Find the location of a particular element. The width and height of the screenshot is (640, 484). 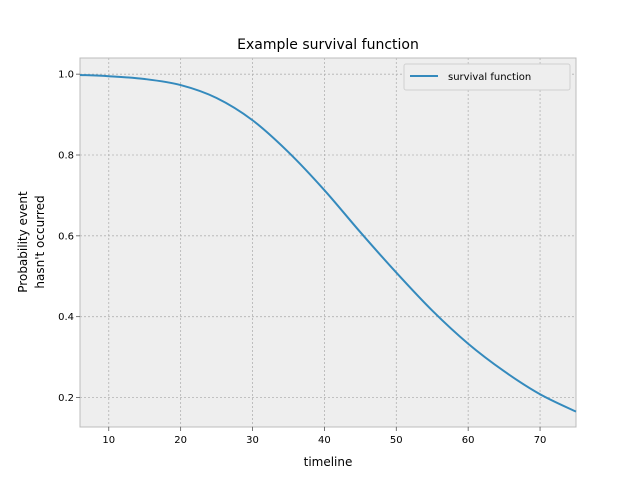

y-tick-label: 1.0 is located at coordinates (66, 75).